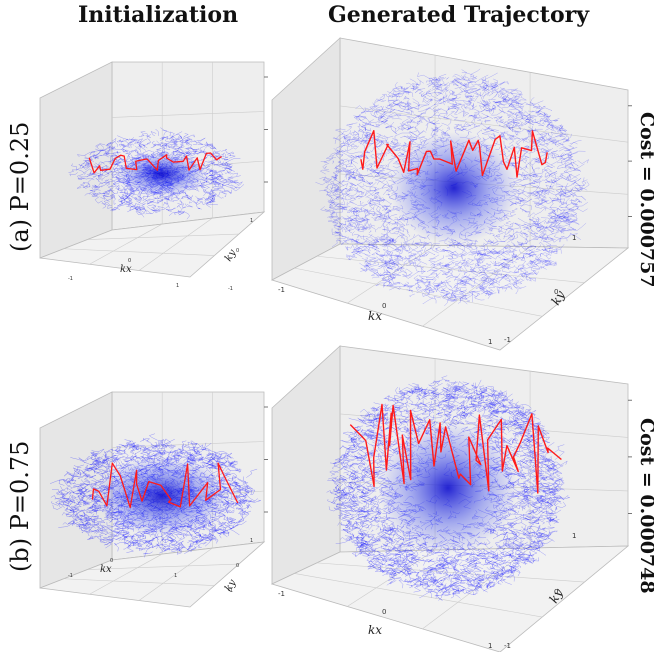 Image resolution: width=654 pixels, height=652 pixels. What do you see at coordinates (20, 506) in the screenshot?
I see `row-label-b: (b) P=0.75` at bounding box center [20, 506].